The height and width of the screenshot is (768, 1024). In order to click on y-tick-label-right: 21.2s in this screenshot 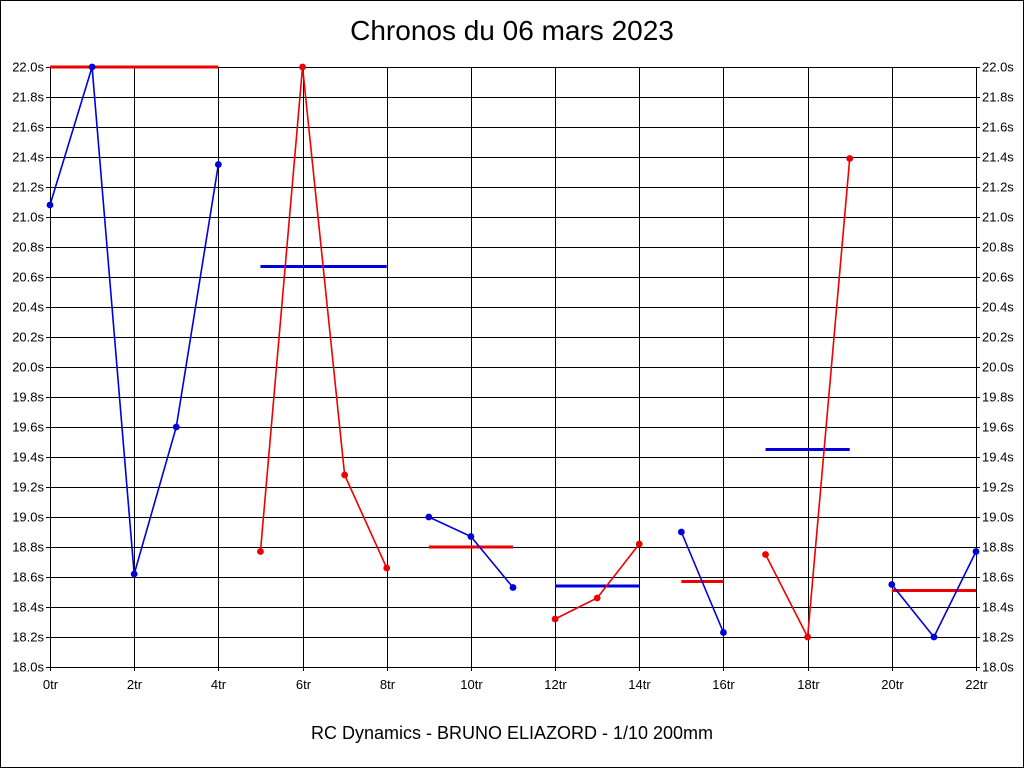, I will do `click(998, 187)`.